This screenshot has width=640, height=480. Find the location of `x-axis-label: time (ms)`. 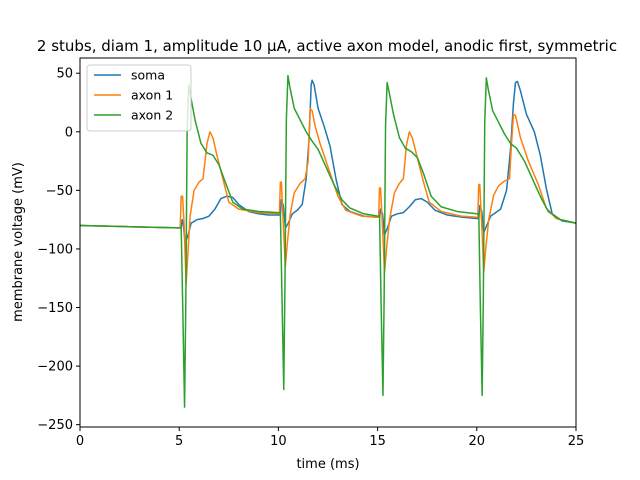

x-axis-label: time (ms) is located at coordinates (327, 464).